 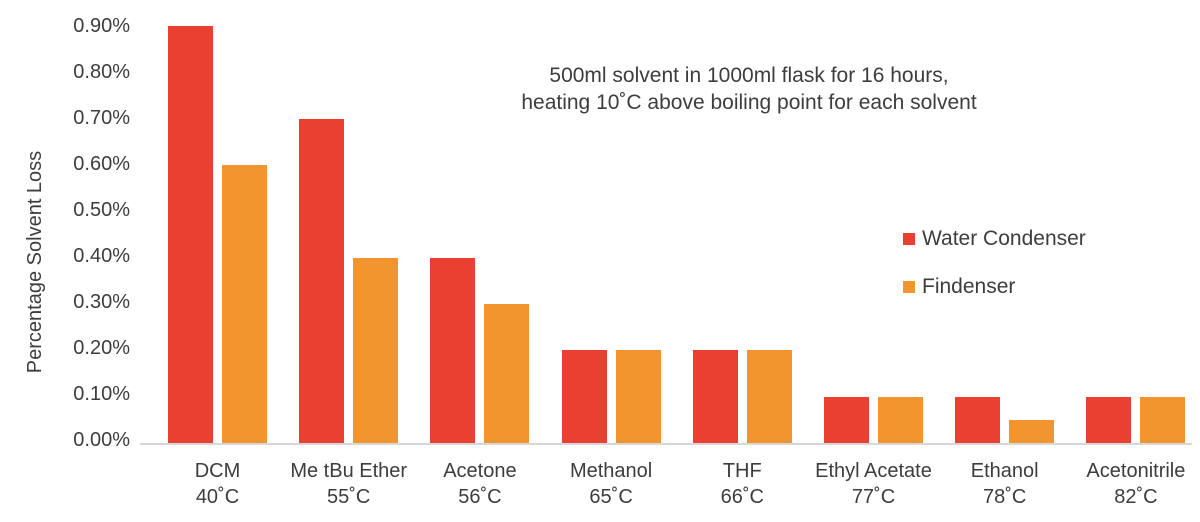 I want to click on x-label-name: Ethanol, so click(x=1004, y=471).